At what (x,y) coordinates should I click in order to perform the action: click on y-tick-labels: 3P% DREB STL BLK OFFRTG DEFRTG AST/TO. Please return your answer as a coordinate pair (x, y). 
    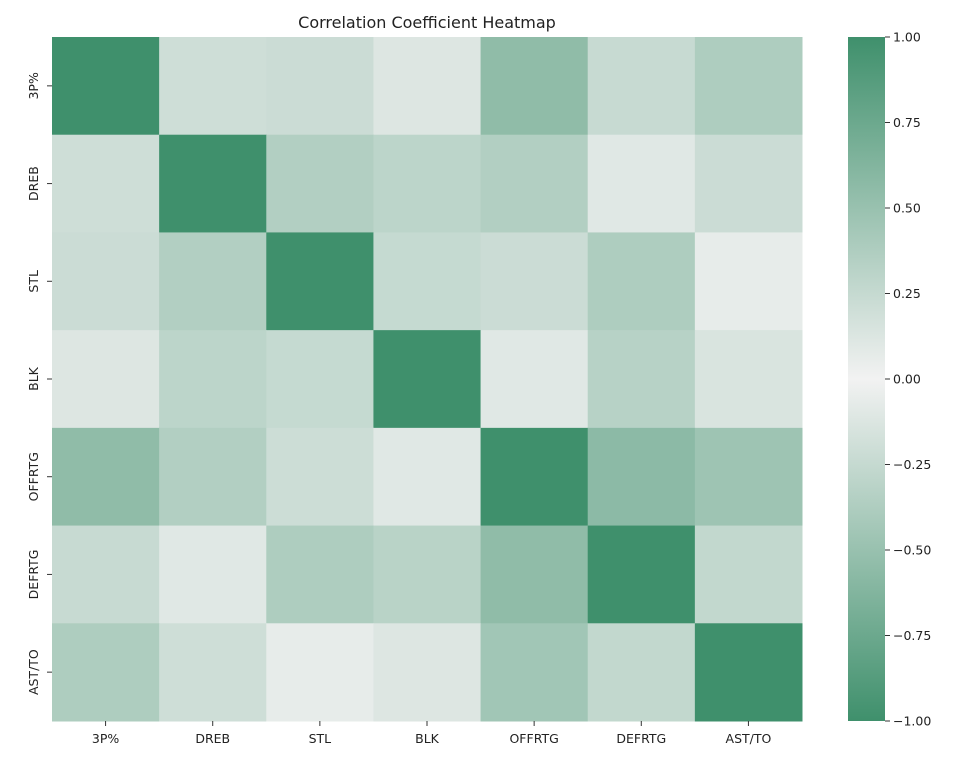
    Looking at the image, I should click on (39, 383).